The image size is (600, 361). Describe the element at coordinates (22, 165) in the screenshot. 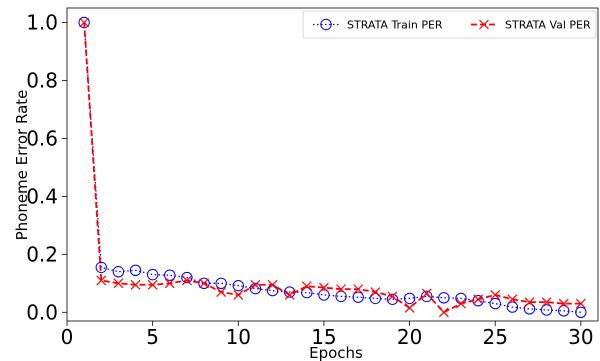

I see `y-axis-label: Phoneme Error Rate` at that location.